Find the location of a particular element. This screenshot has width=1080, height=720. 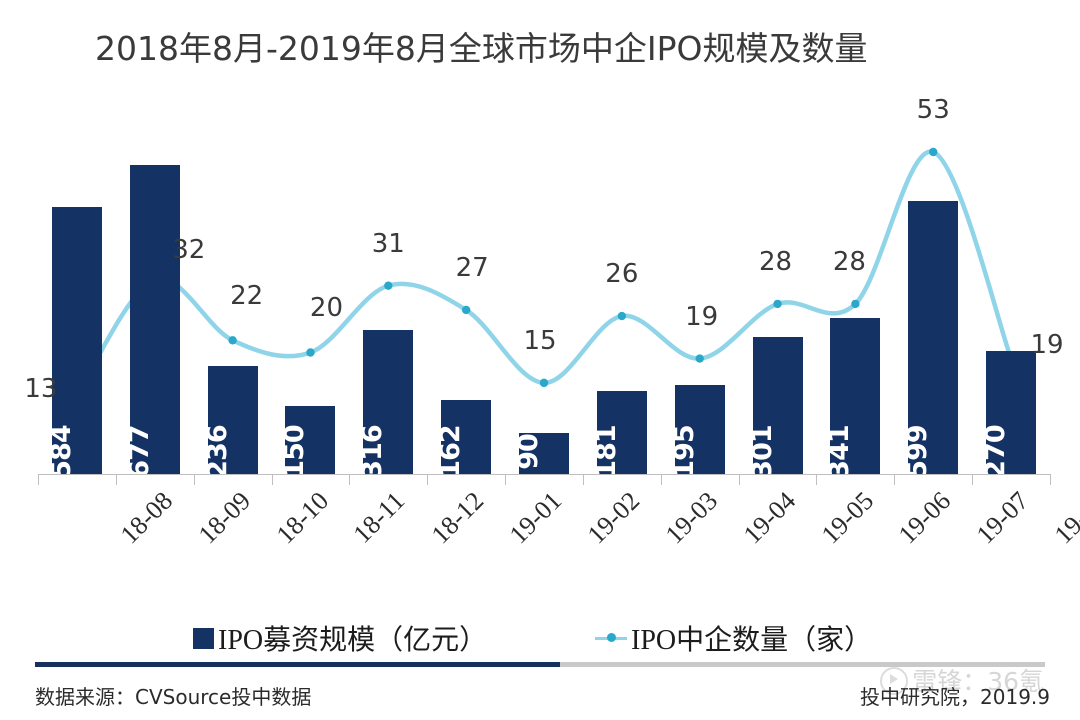

data-source-text: 数据来源：CVSource投中数据 is located at coordinates (173, 697).